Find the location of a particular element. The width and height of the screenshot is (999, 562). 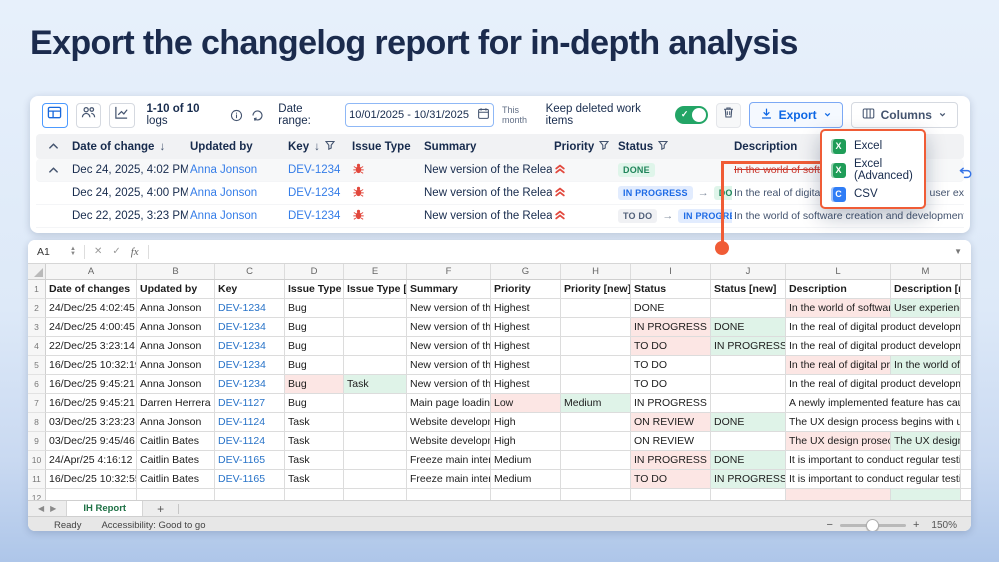

sheet-cell: Medium is located at coordinates (596, 403).